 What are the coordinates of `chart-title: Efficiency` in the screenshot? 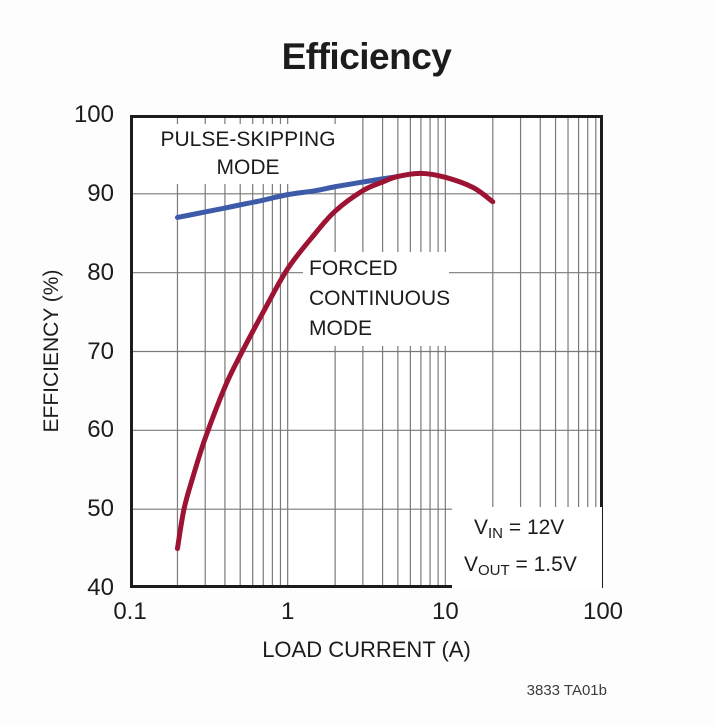 It's located at (366, 56).